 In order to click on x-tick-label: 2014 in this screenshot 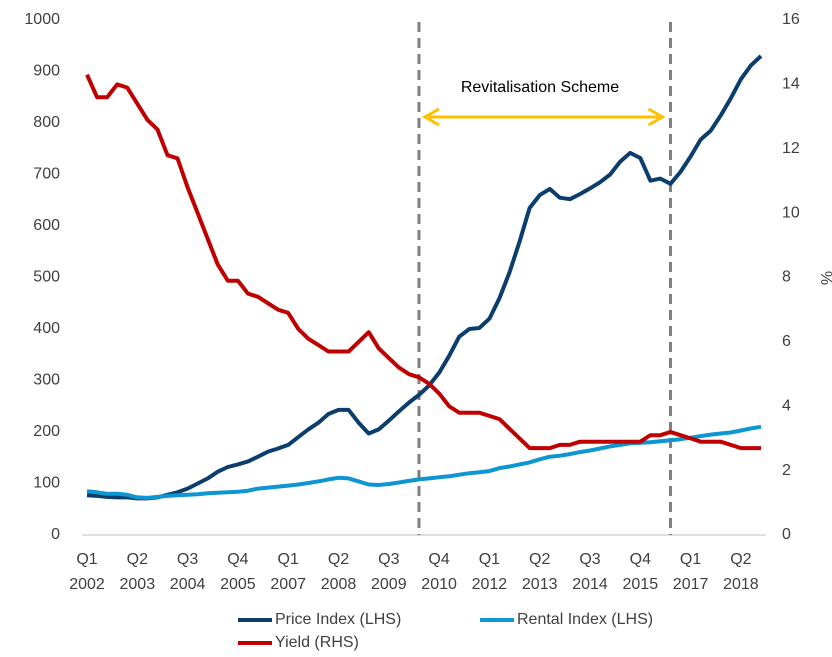, I will do `click(590, 584)`.